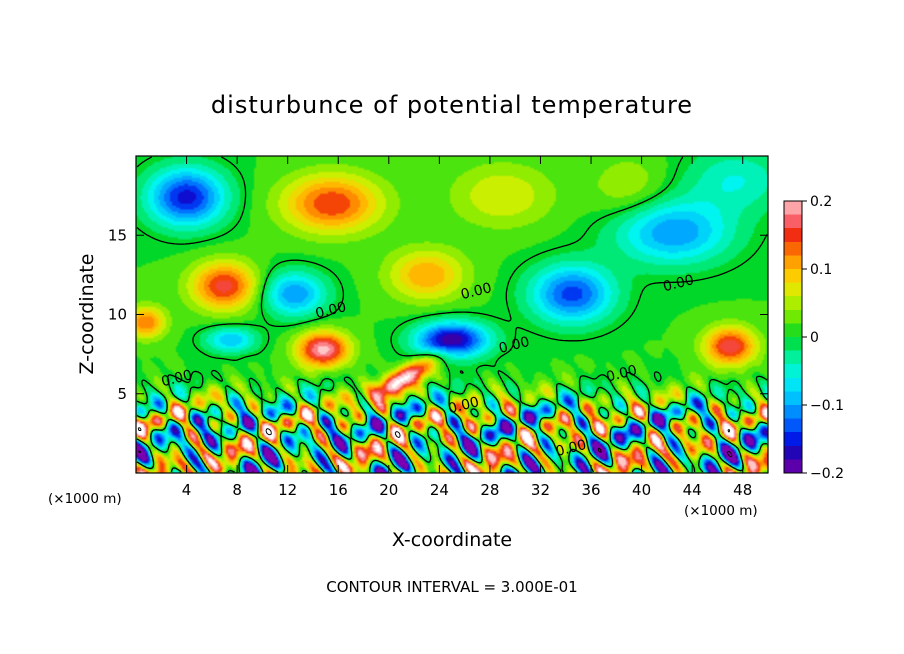 The width and height of the screenshot is (904, 654). Describe the element at coordinates (87, 314) in the screenshot. I see `y-axis-label: Z-coordinate` at that location.